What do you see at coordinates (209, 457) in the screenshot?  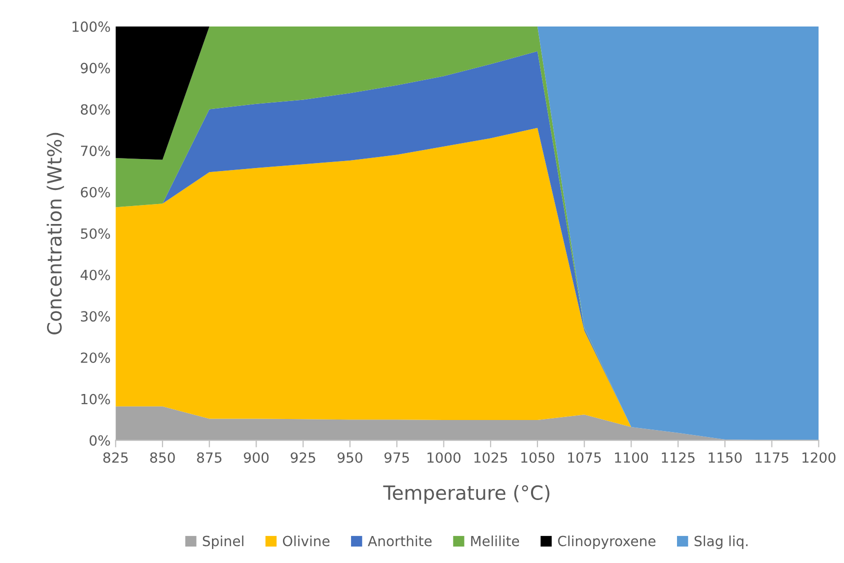 I see `x-tick-label: 875` at bounding box center [209, 457].